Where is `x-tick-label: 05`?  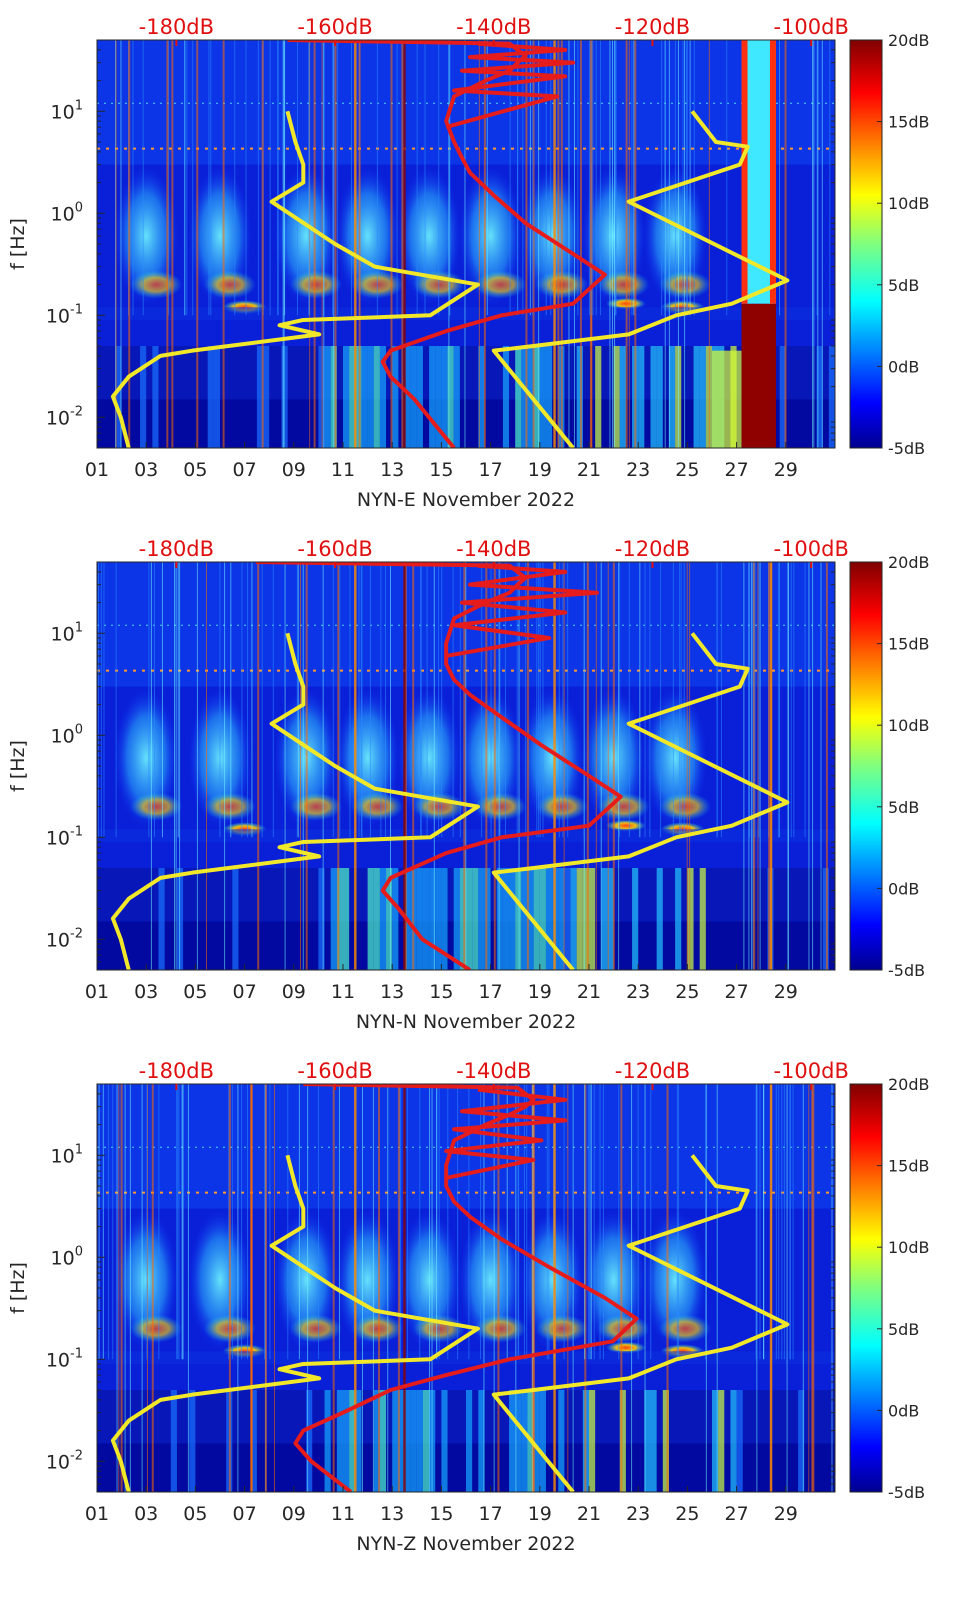 x-tick-label: 05 is located at coordinates (195, 992).